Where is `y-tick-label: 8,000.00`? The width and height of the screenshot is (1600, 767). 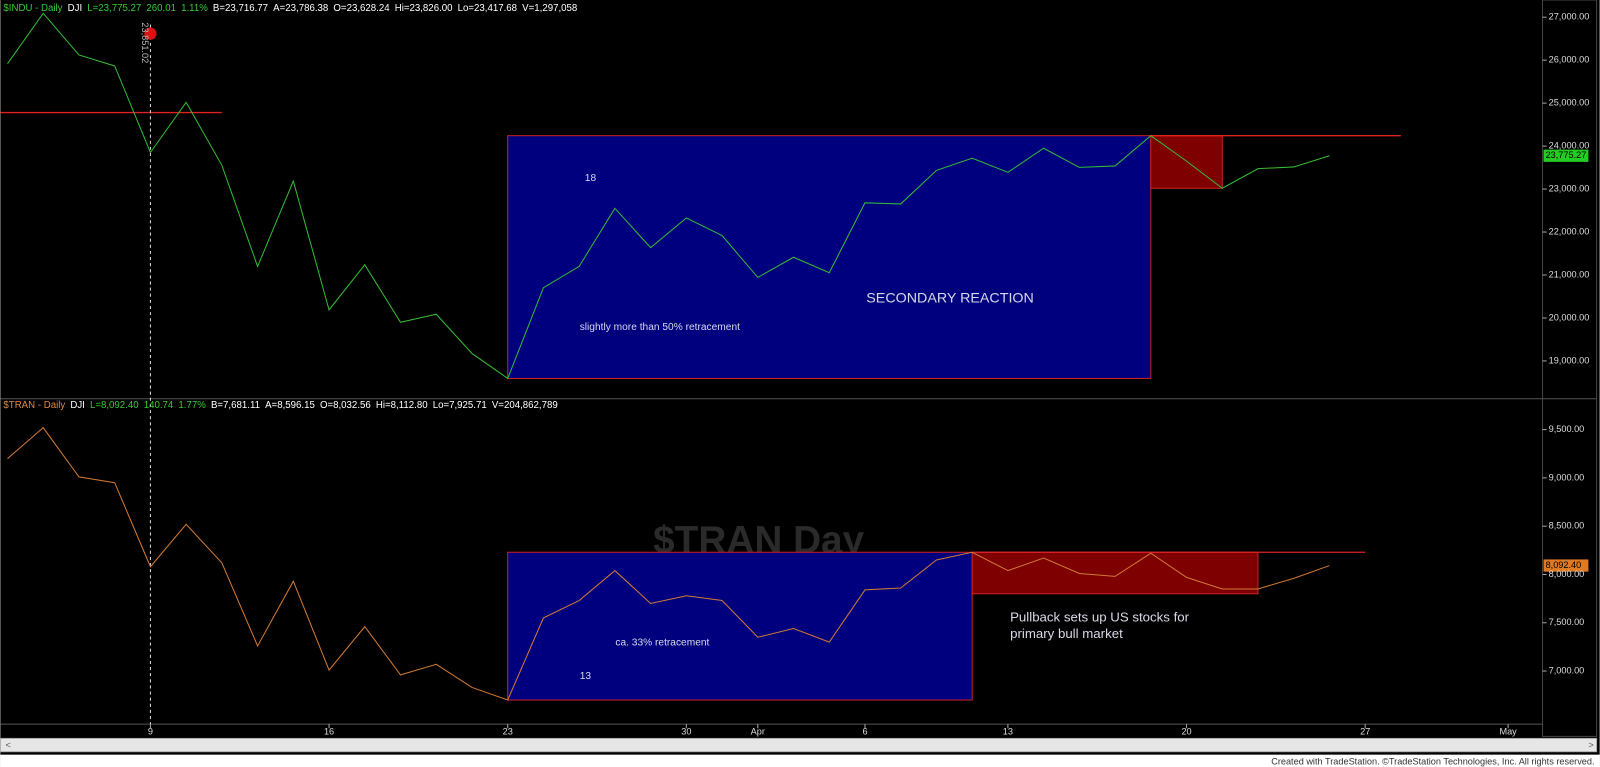 y-tick-label: 8,000.00 is located at coordinates (1567, 574).